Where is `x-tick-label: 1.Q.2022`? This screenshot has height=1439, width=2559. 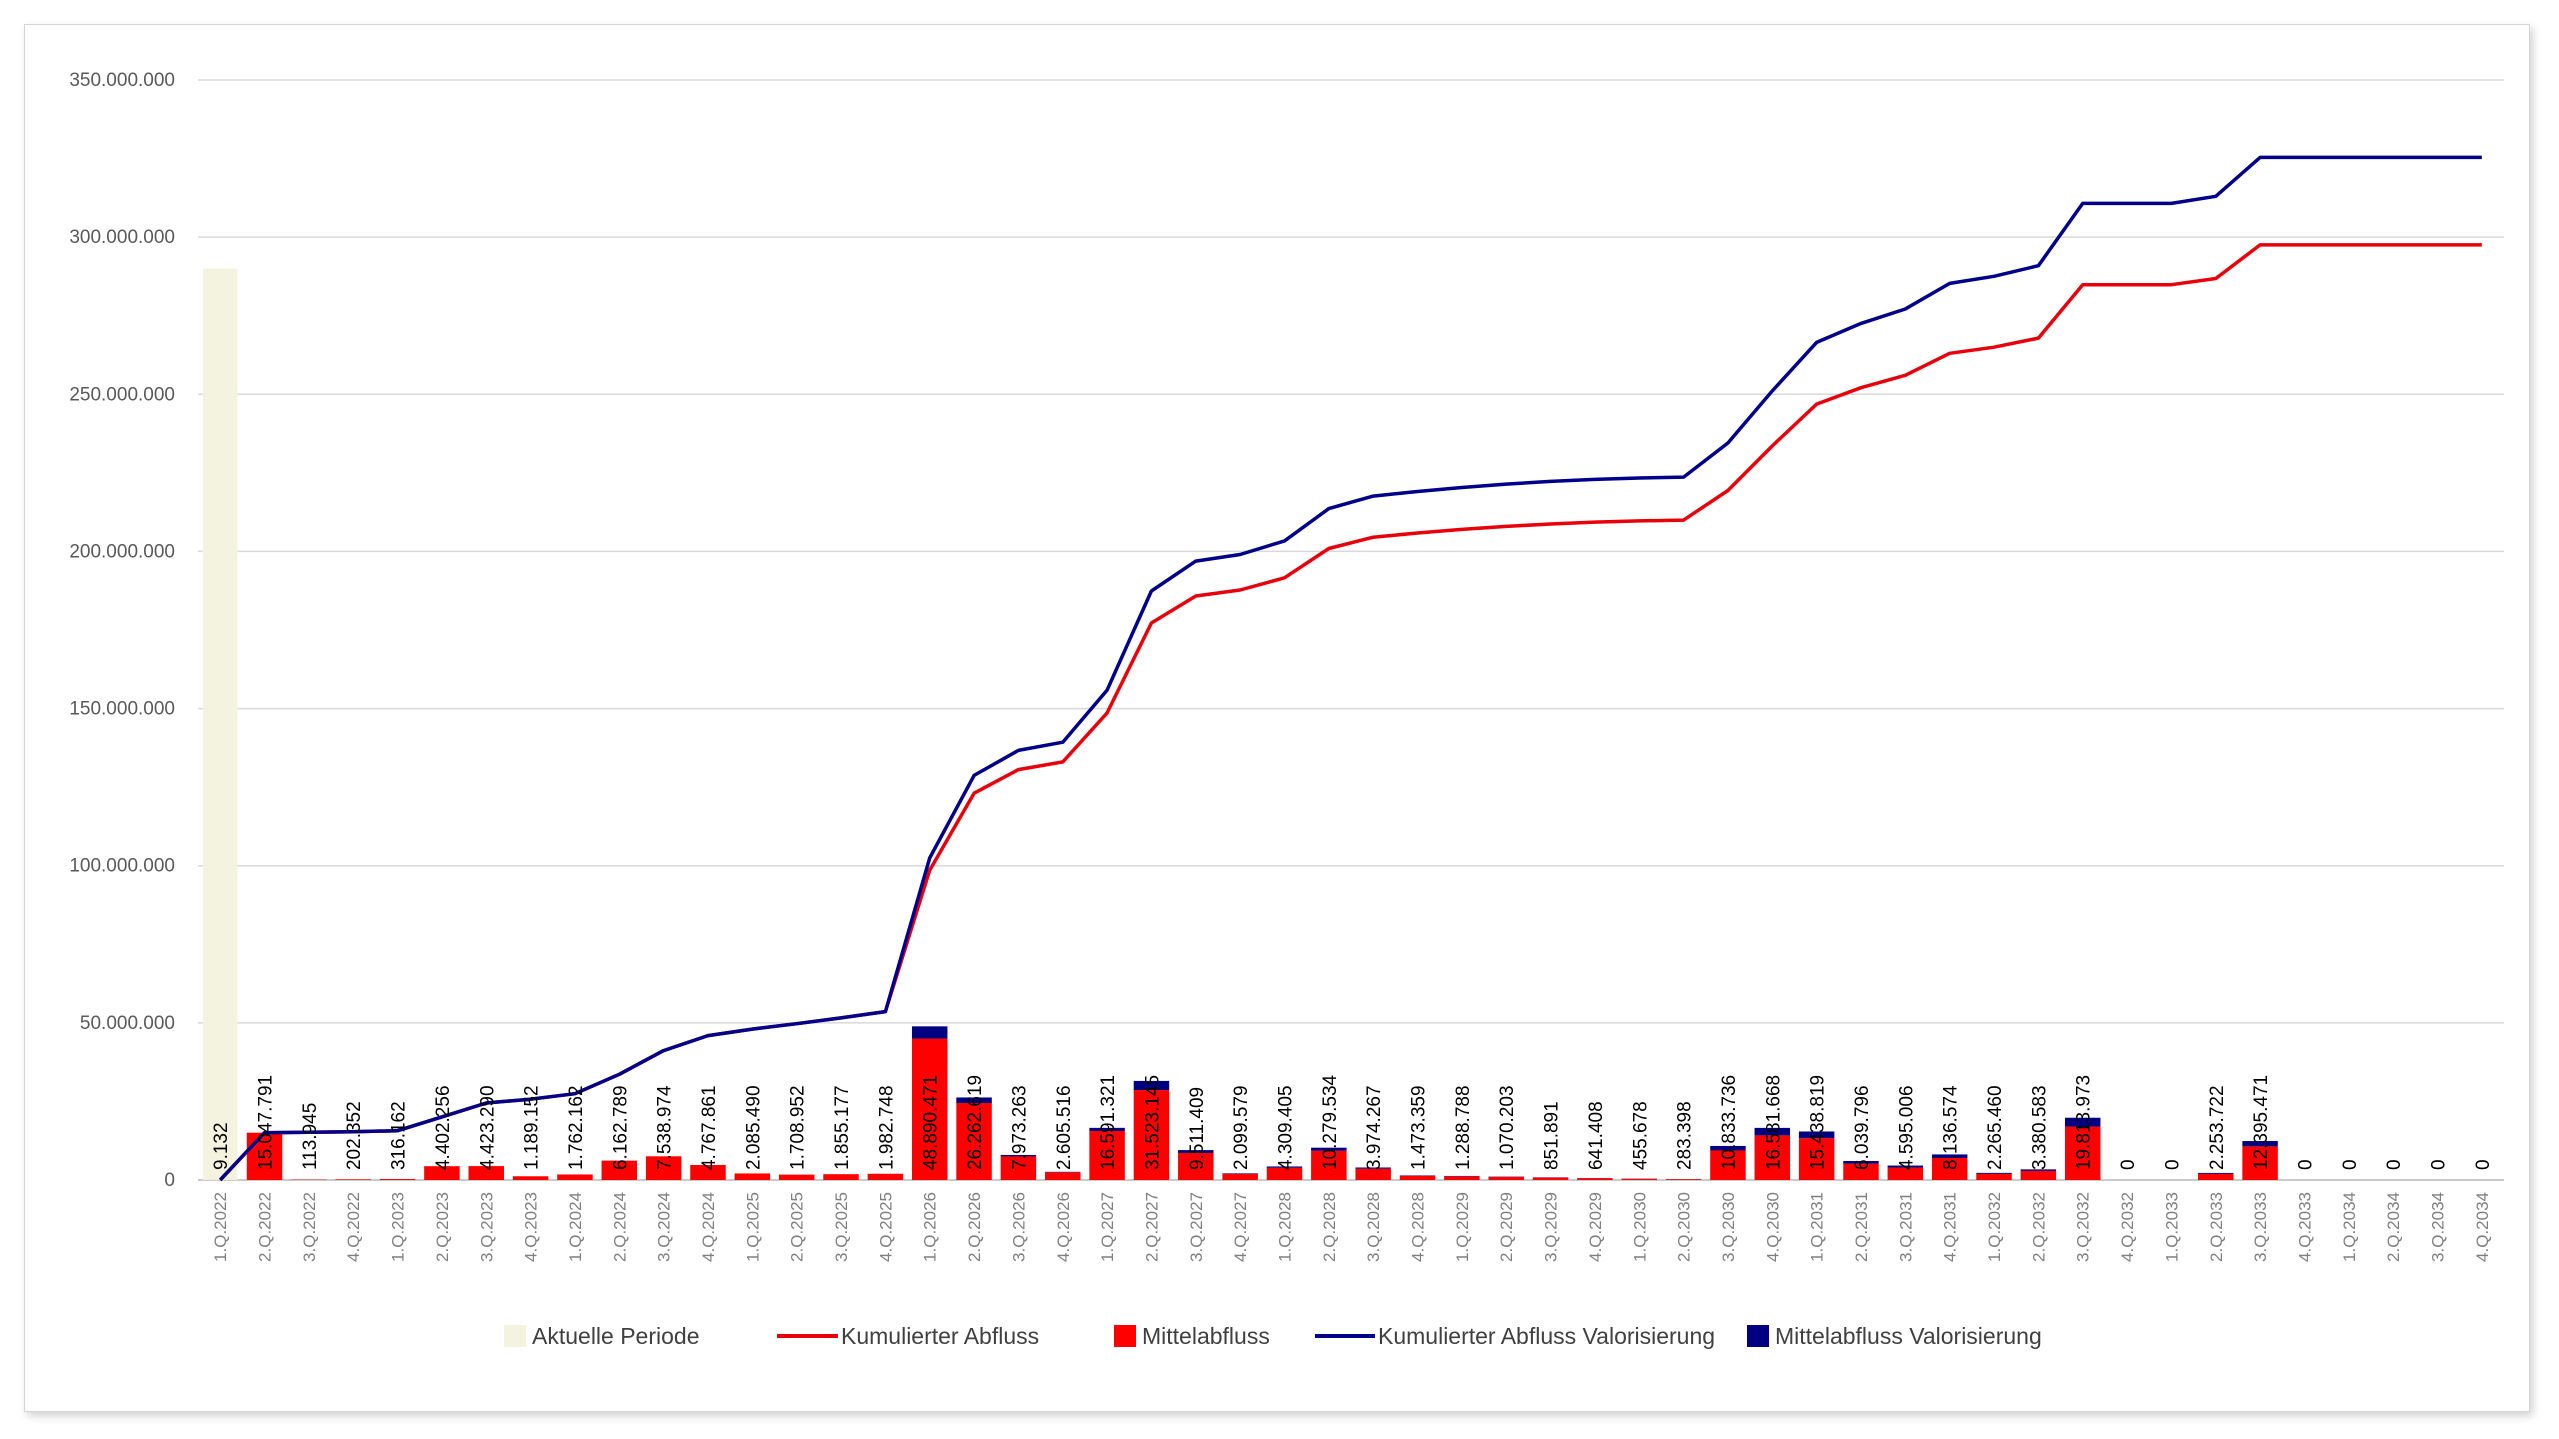
x-tick-label: 1.Q.2022 is located at coordinates (220, 1227).